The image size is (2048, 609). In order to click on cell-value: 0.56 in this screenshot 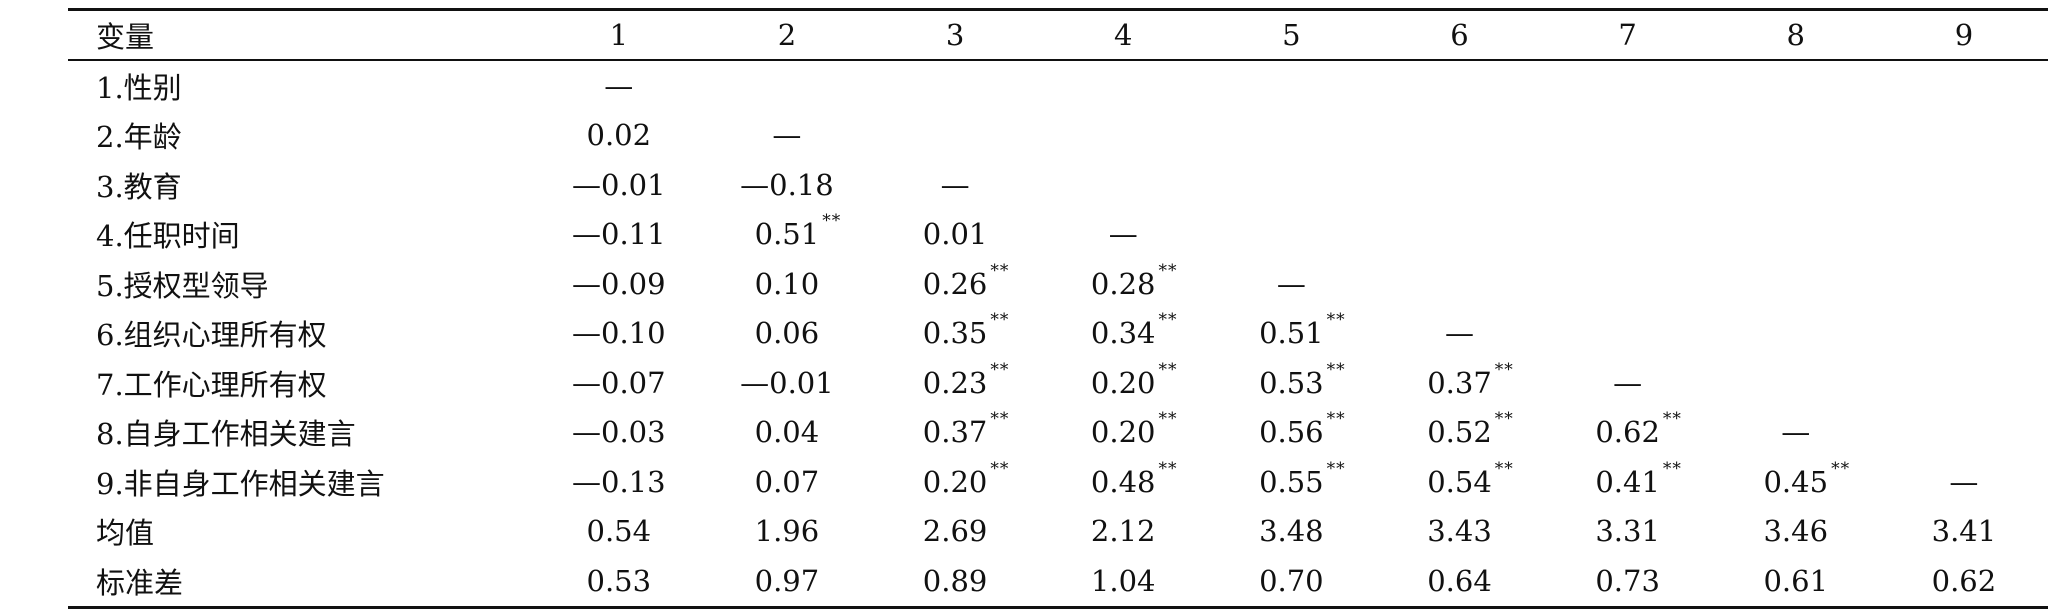, I will do `click(1291, 432)`.